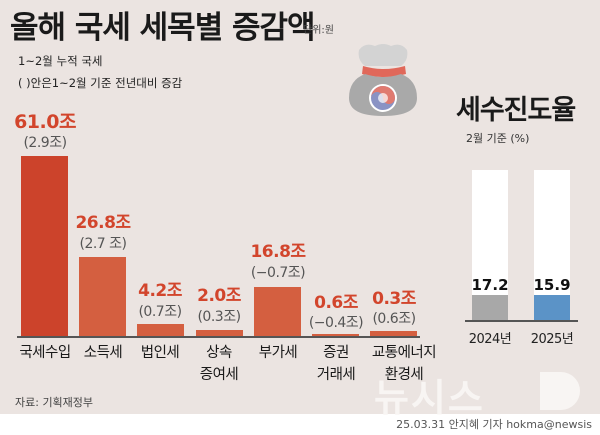  Describe the element at coordinates (404, 364) in the screenshot. I see `category-label: 교통에너지 환경세` at that location.